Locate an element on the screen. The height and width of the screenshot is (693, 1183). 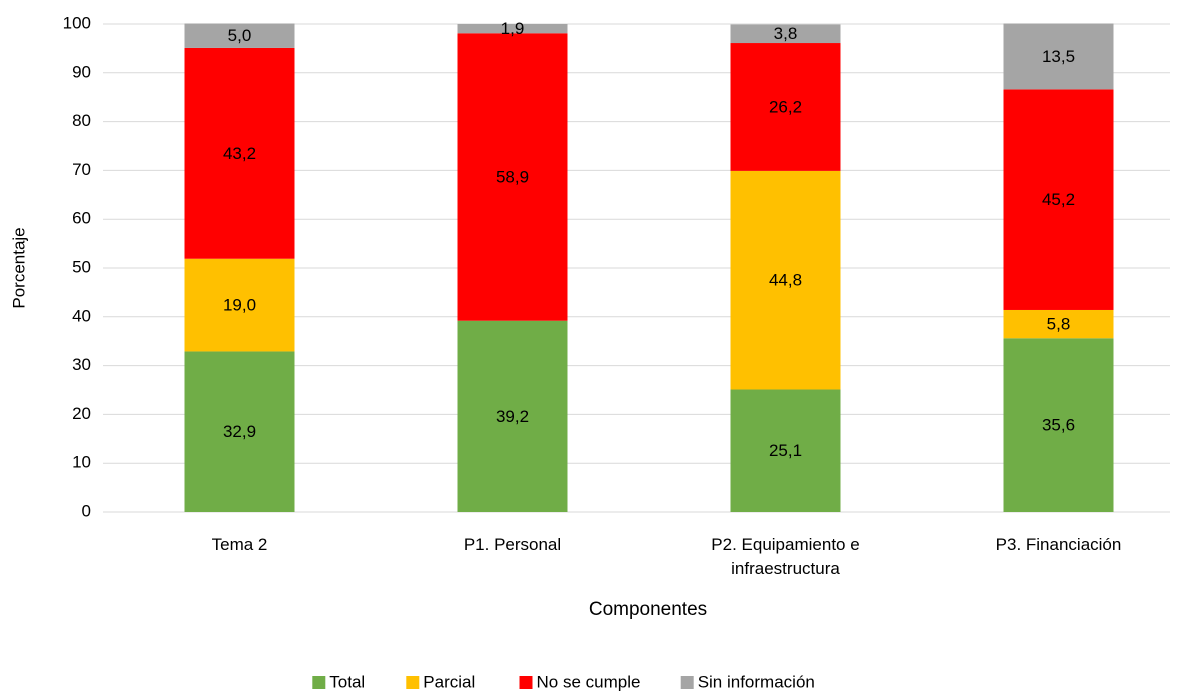
y-tick-label: 80 is located at coordinates (81, 120).